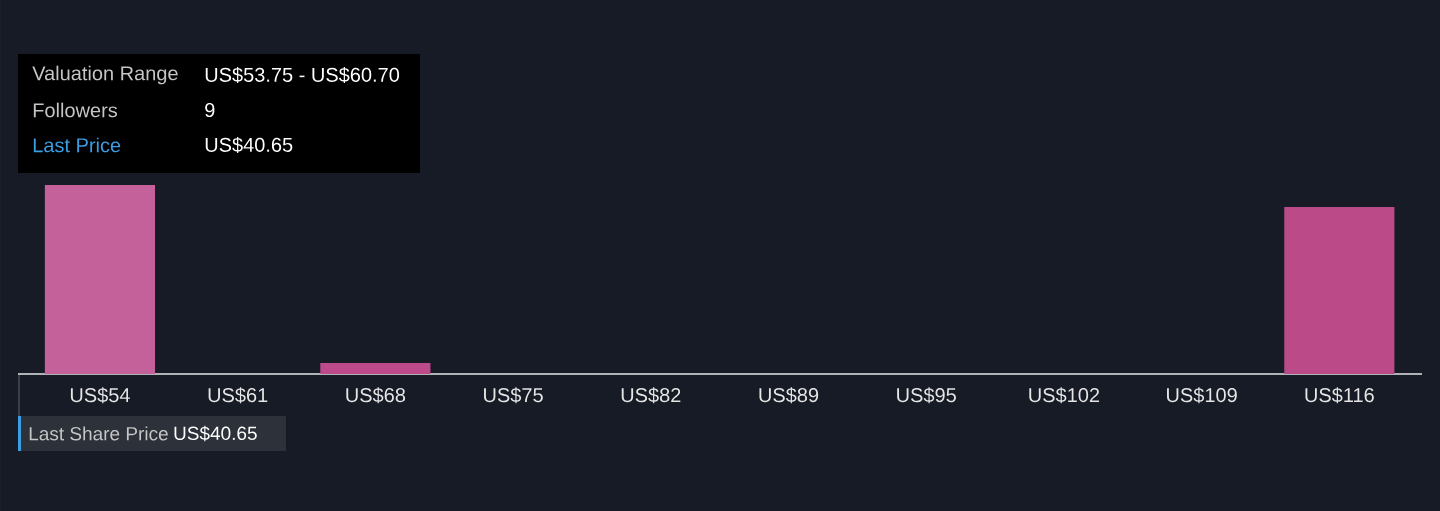  What do you see at coordinates (789, 395) in the screenshot?
I see `x-tick-label: US$89` at bounding box center [789, 395].